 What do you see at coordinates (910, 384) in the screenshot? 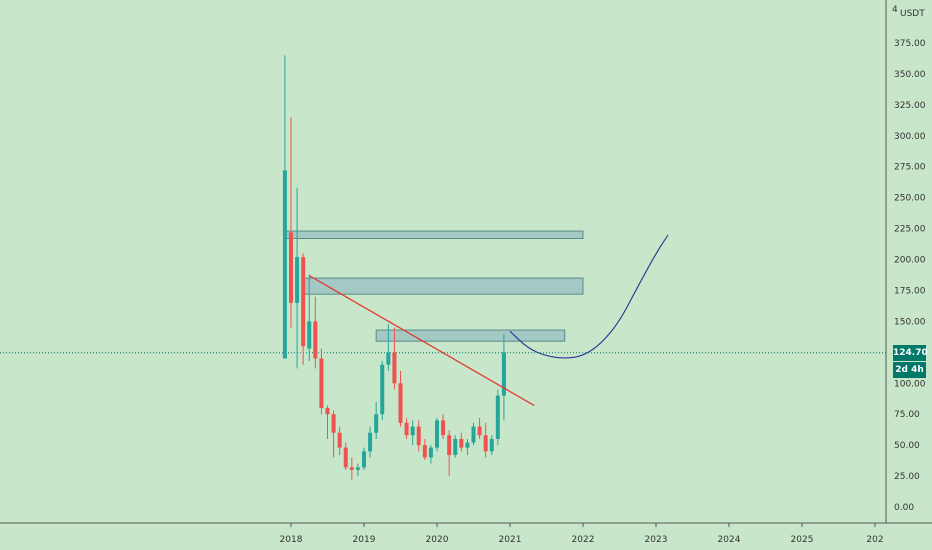
I see `y-tick-label: 100.00` at bounding box center [910, 384].